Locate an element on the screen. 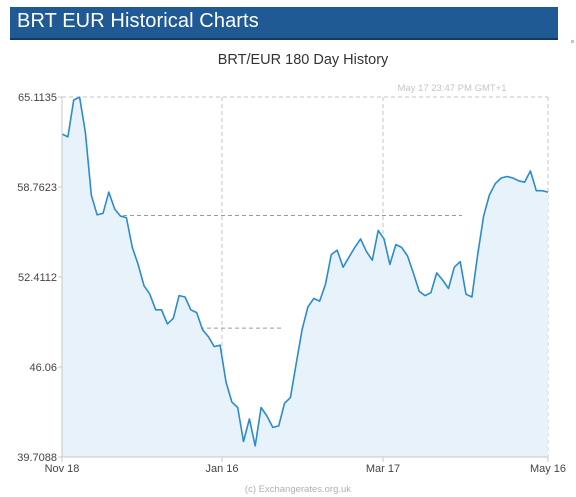  page-header: BRT EUR Historical Charts is located at coordinates (284, 23).